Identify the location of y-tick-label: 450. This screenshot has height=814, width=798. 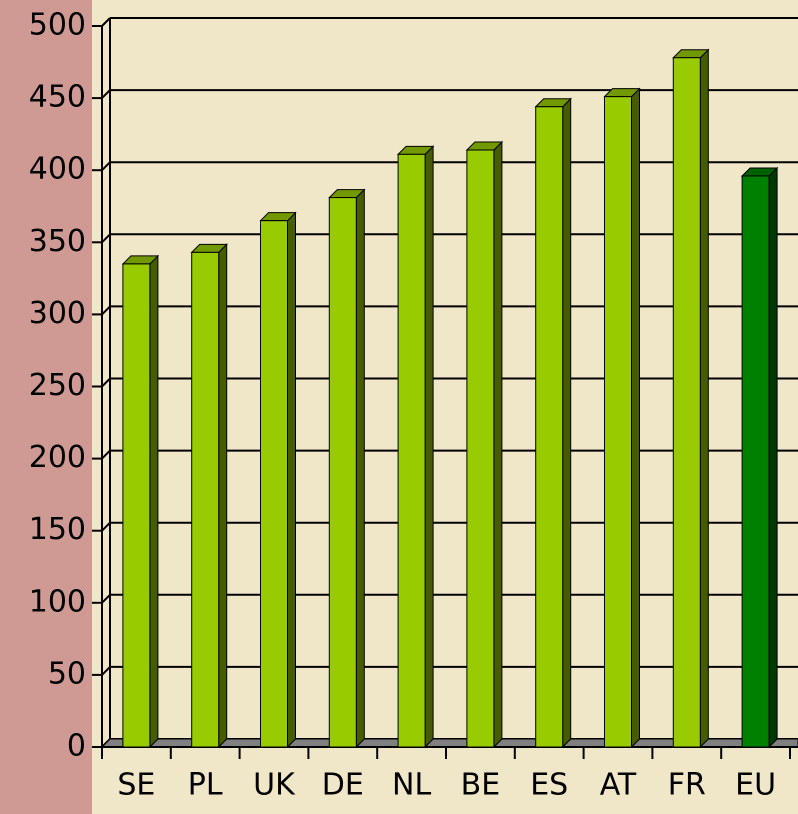
(57, 97).